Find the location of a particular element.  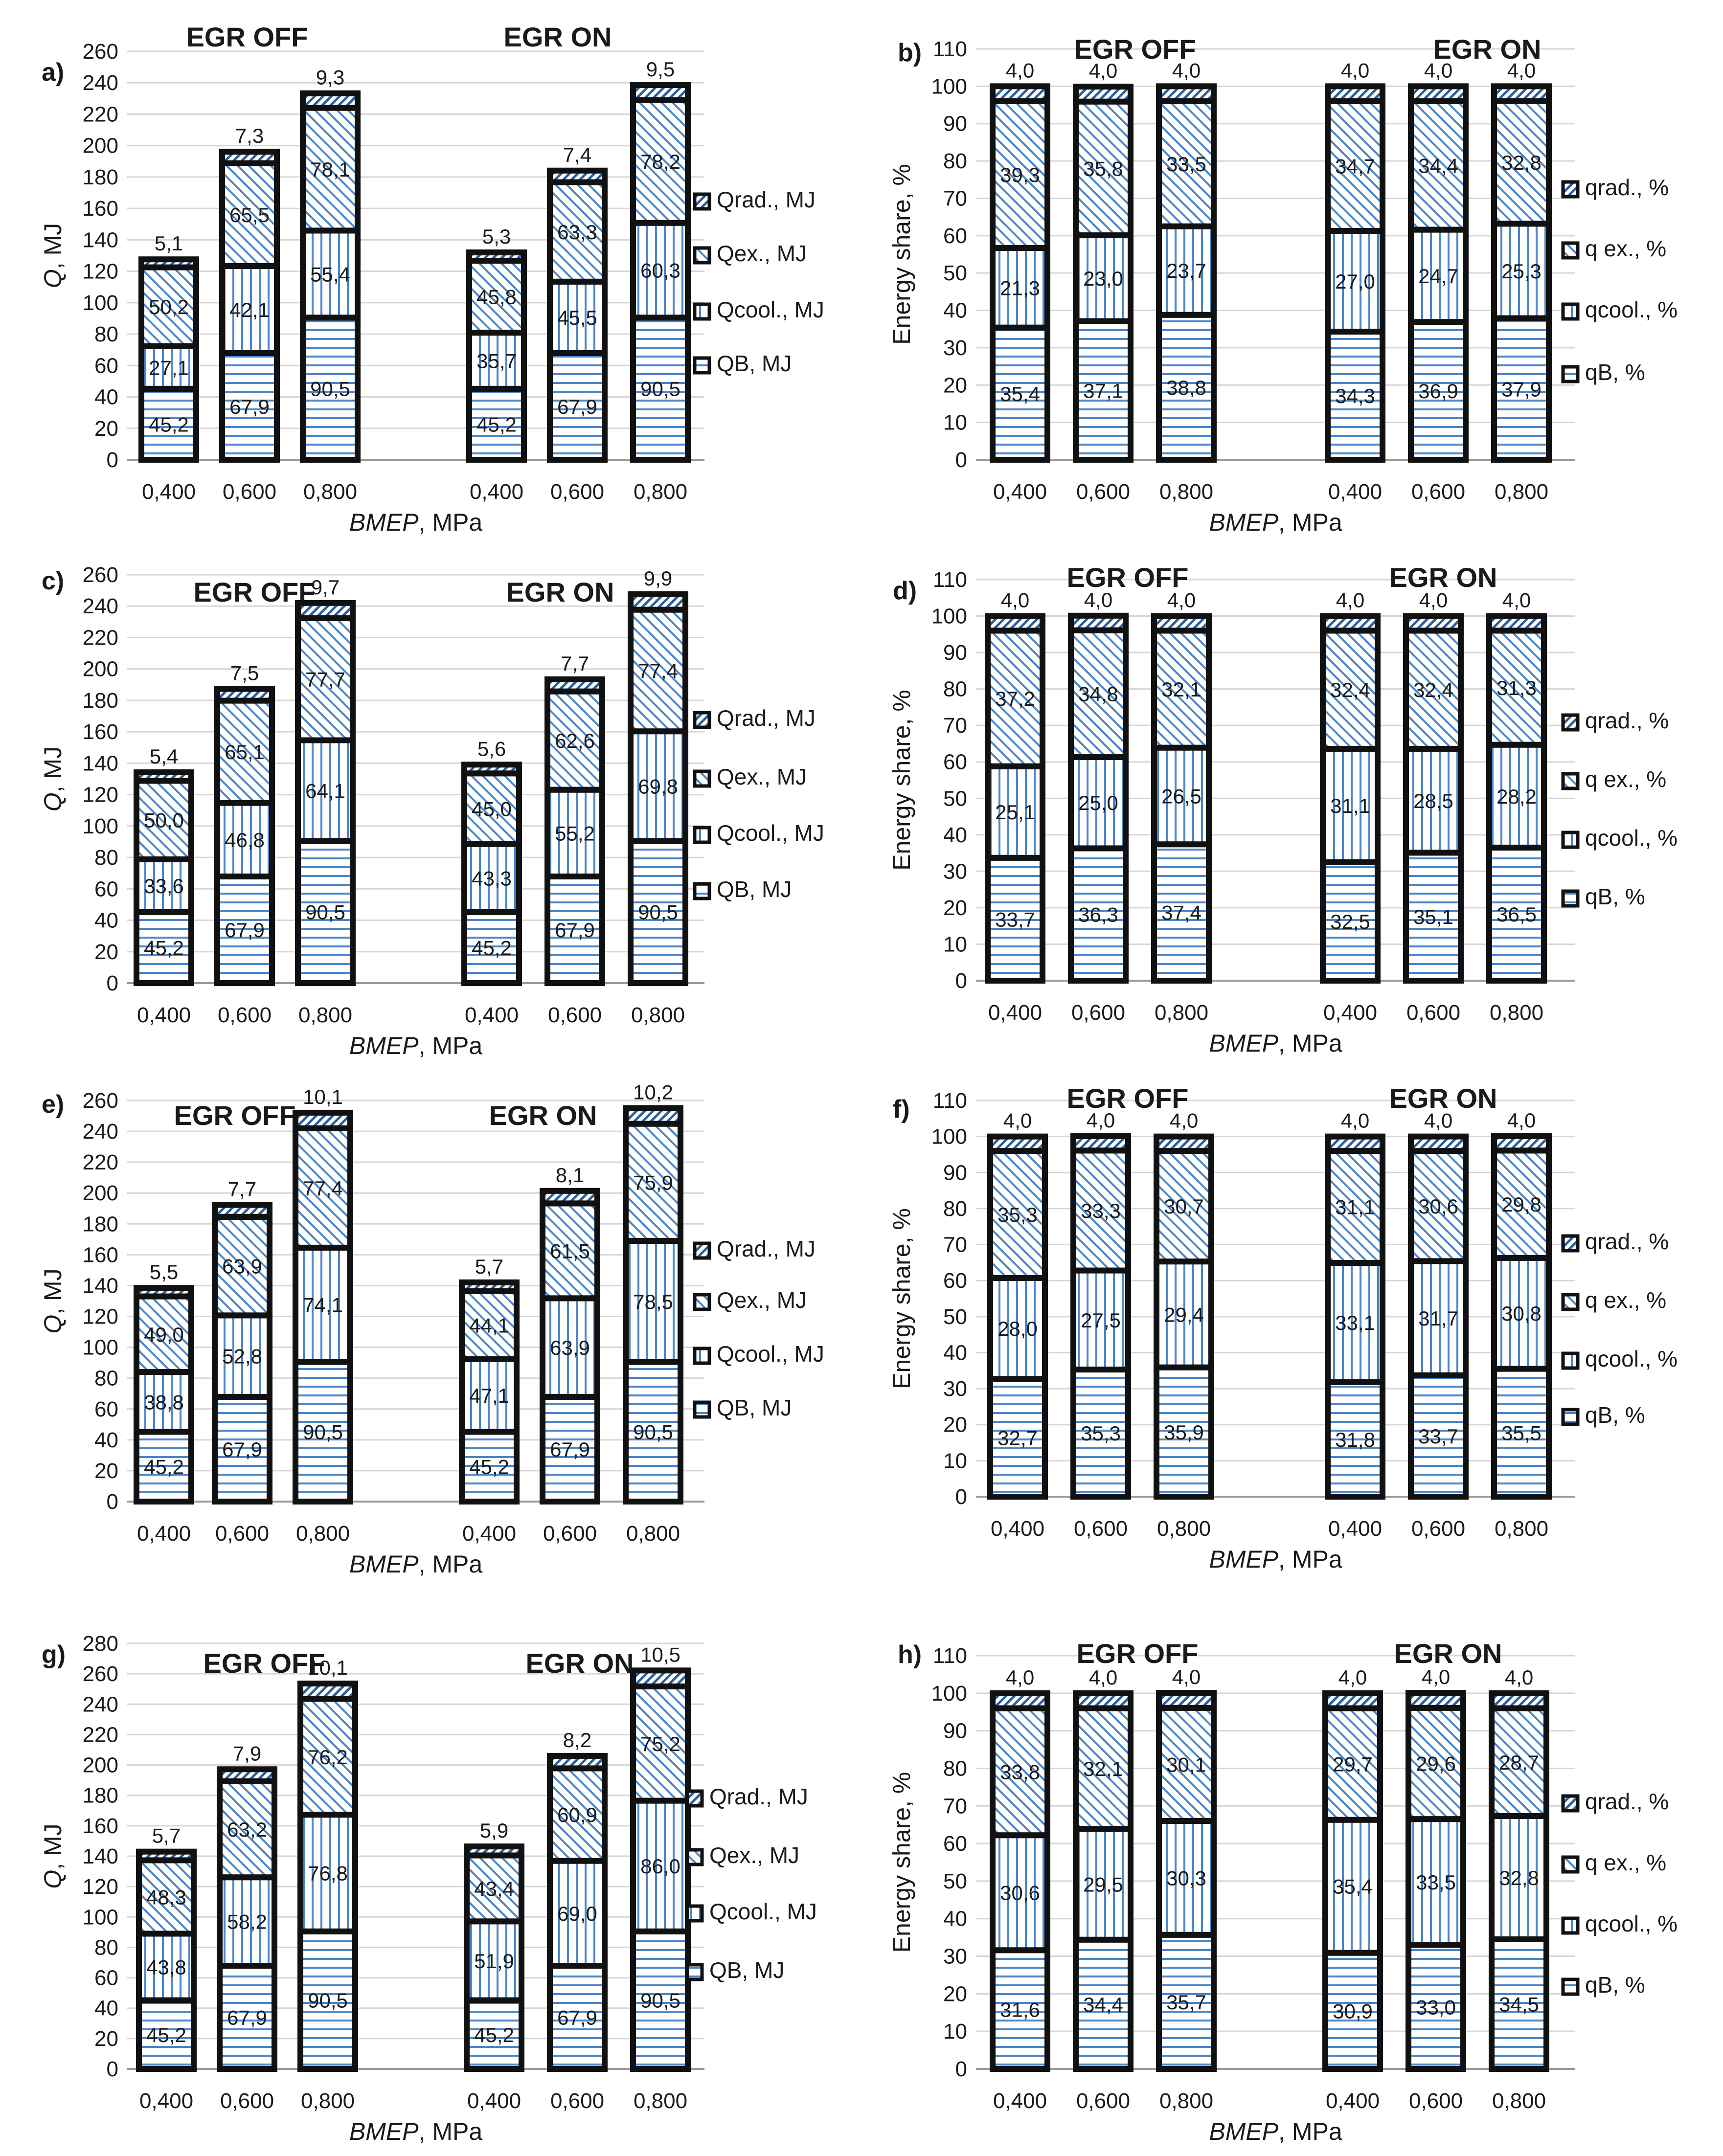

y-tick-label: 180 is located at coordinates (100, 1224).